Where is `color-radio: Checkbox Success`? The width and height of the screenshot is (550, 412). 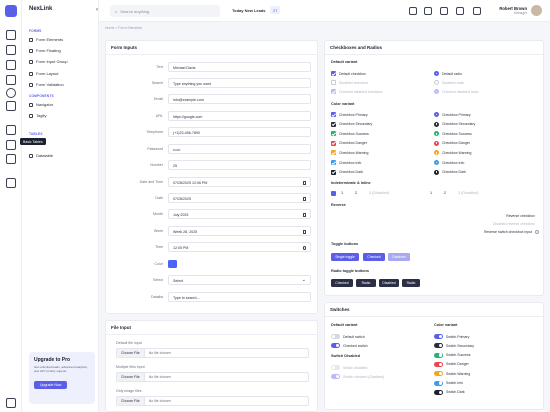
color-radio: Checkbox Success is located at coordinates (453, 133).